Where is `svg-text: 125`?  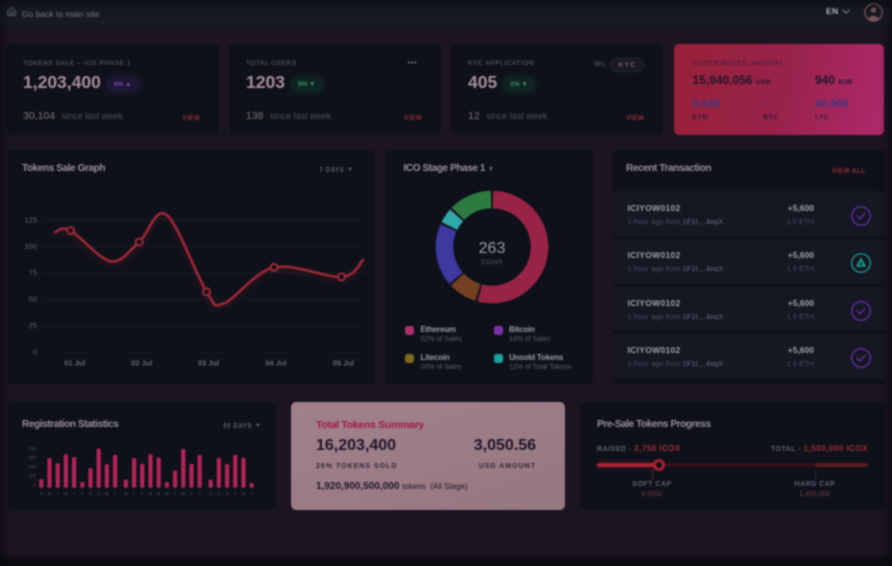
svg-text: 125 is located at coordinates (30, 219).